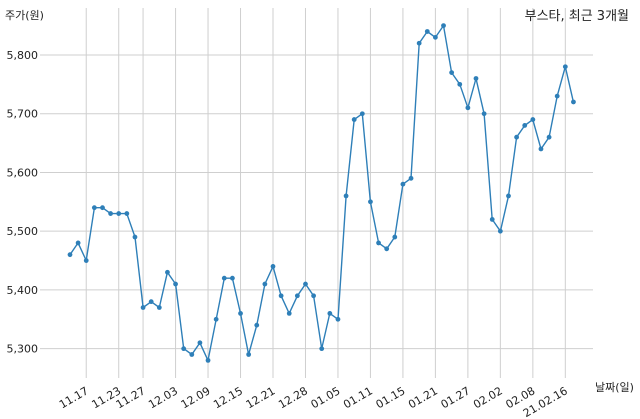 The image size is (640, 419). I want to click on x-tick-label: 11.17, so click(74, 397).